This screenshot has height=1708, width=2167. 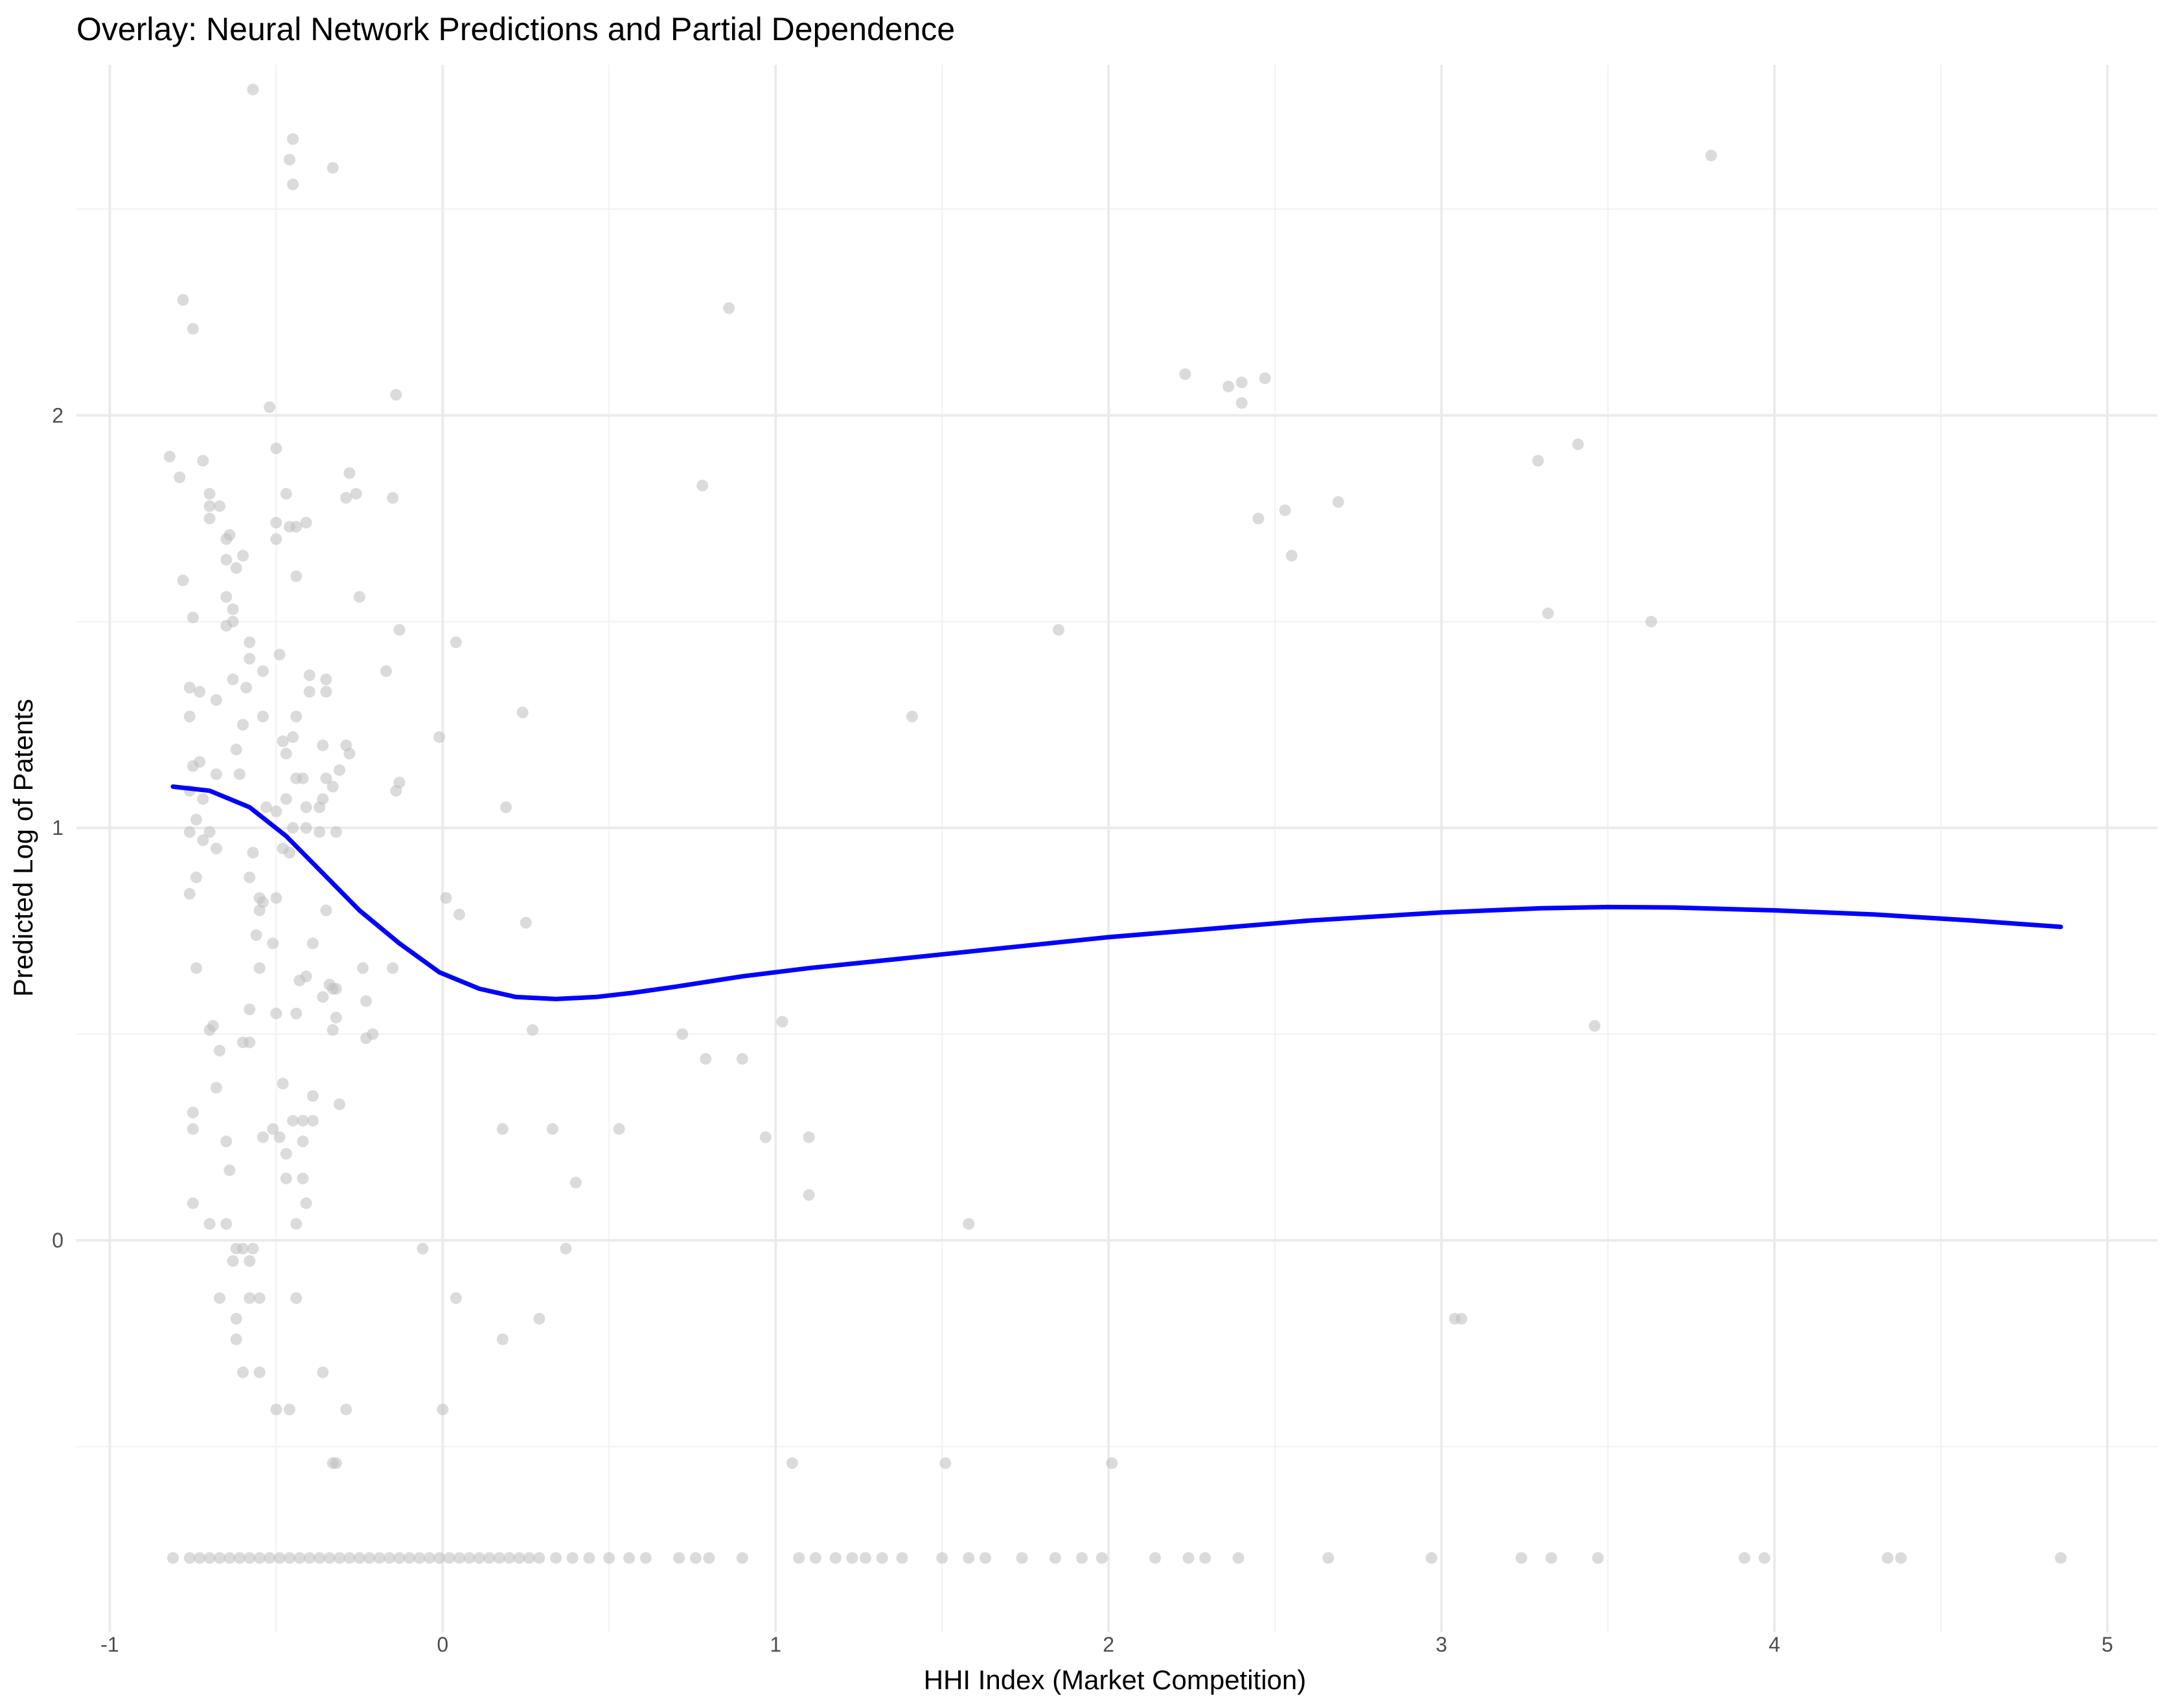 I want to click on y-tick-label: 1, so click(x=58, y=827).